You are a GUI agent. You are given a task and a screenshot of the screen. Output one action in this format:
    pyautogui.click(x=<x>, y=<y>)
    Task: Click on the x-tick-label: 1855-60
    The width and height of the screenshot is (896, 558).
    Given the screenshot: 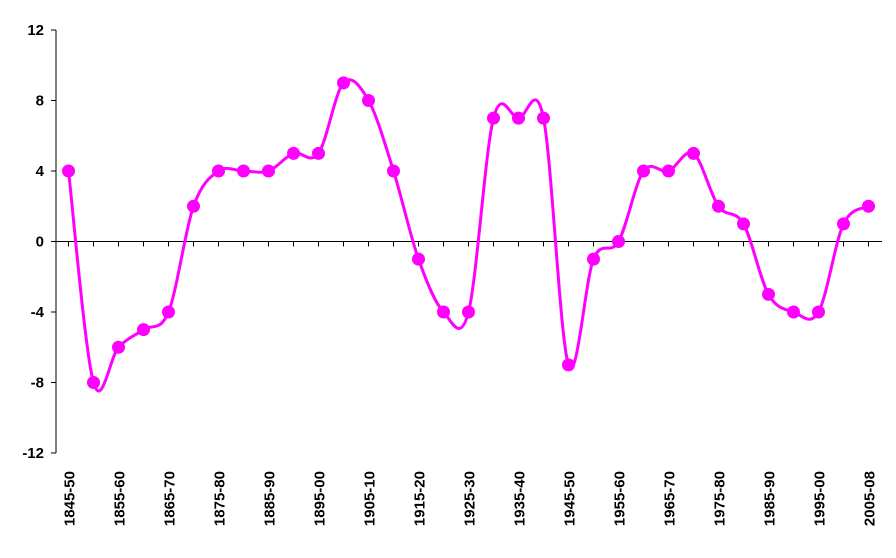 What is the action you would take?
    pyautogui.click(x=120, y=498)
    